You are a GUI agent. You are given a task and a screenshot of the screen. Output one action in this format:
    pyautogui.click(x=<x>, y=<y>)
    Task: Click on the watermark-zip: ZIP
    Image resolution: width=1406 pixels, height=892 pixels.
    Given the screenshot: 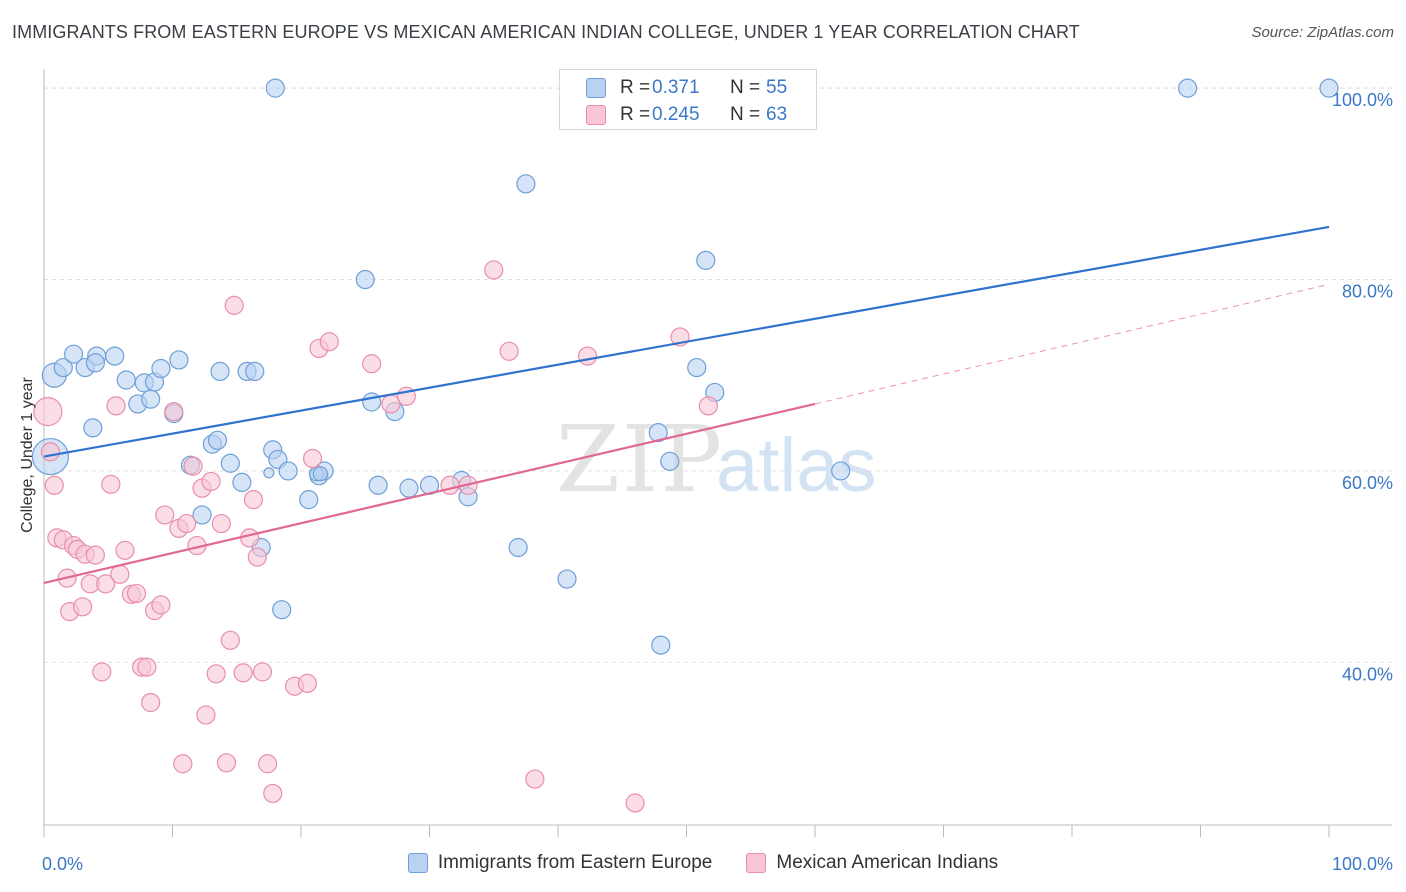 What is the action you would take?
    pyautogui.click(x=640, y=459)
    